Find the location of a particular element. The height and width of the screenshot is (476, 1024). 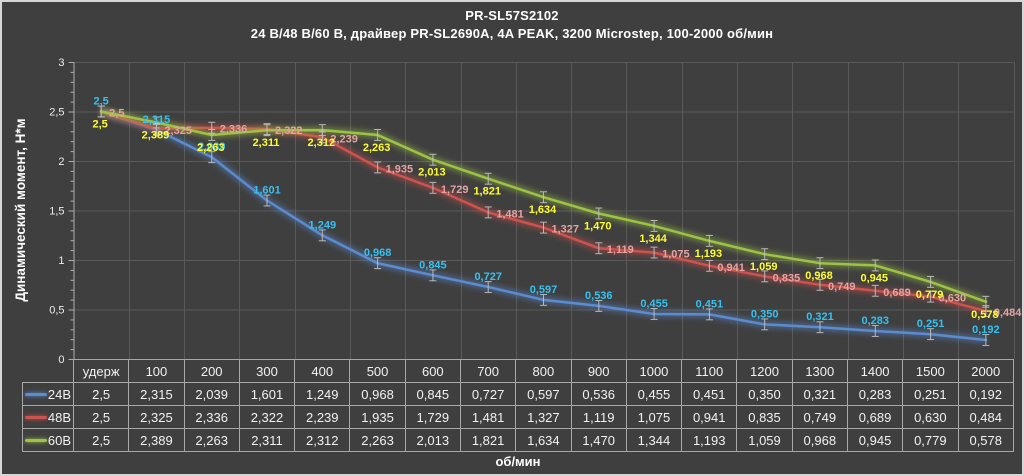

data-label: 0,845 is located at coordinates (433, 265).